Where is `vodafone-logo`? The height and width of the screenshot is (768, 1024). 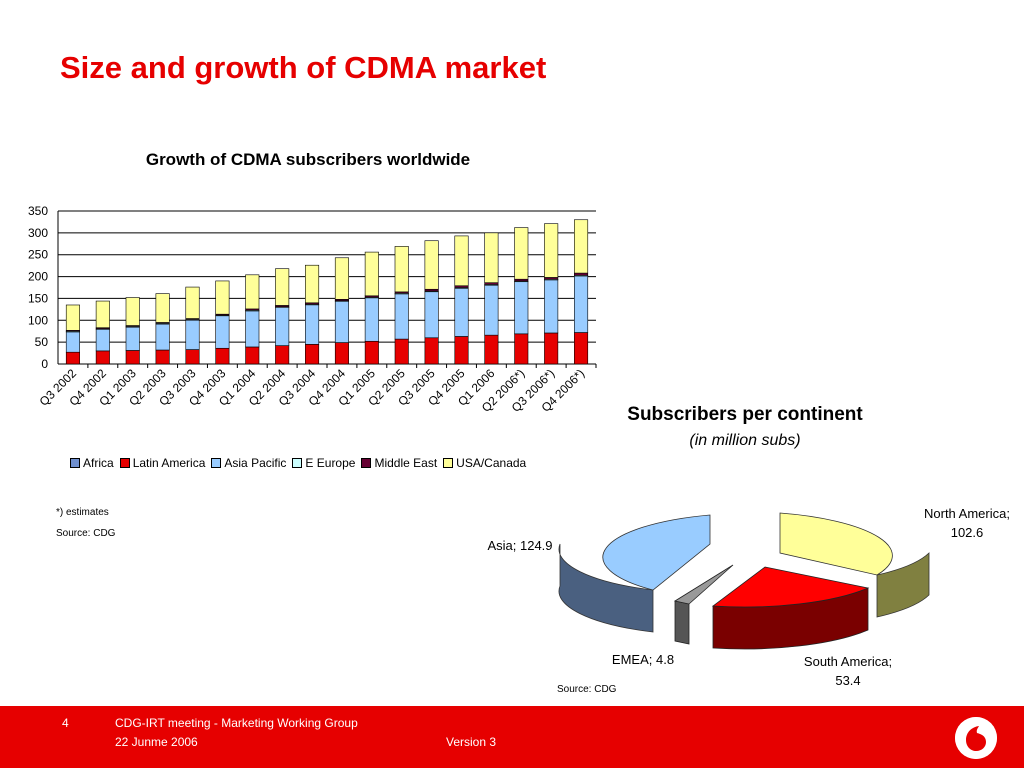 vodafone-logo is located at coordinates (976, 738).